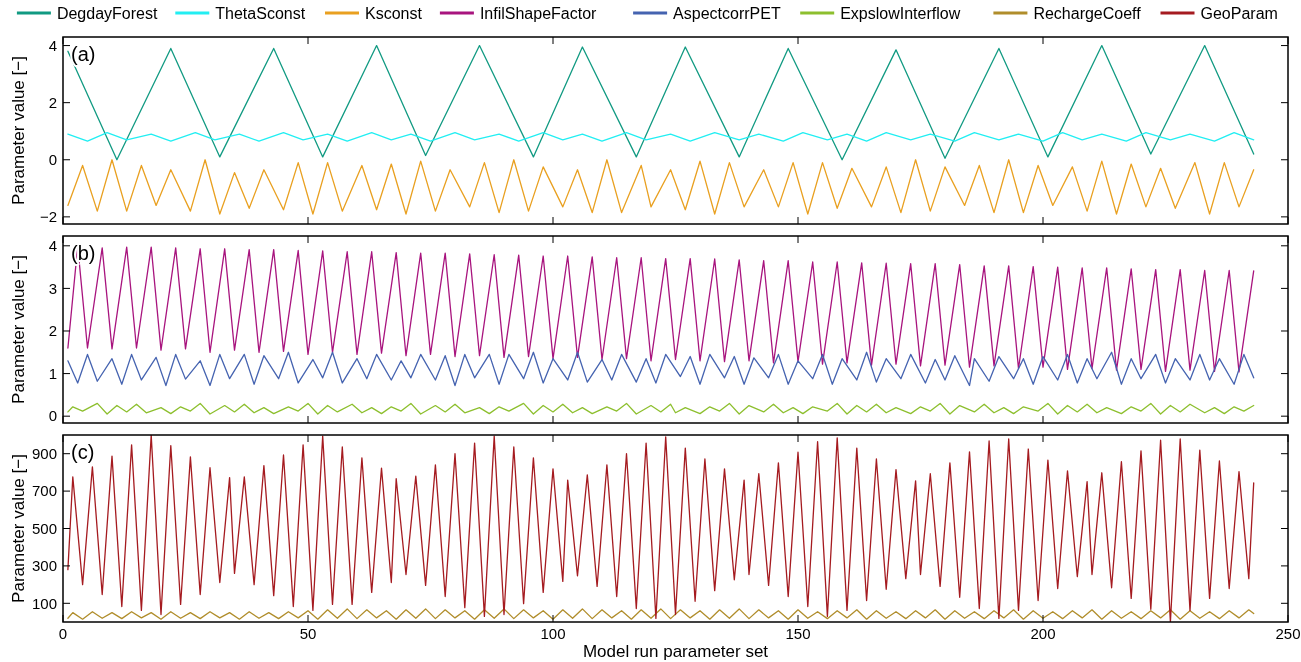  What do you see at coordinates (900, 13) in the screenshot?
I see `legend-label: ExpslowInterflow` at bounding box center [900, 13].